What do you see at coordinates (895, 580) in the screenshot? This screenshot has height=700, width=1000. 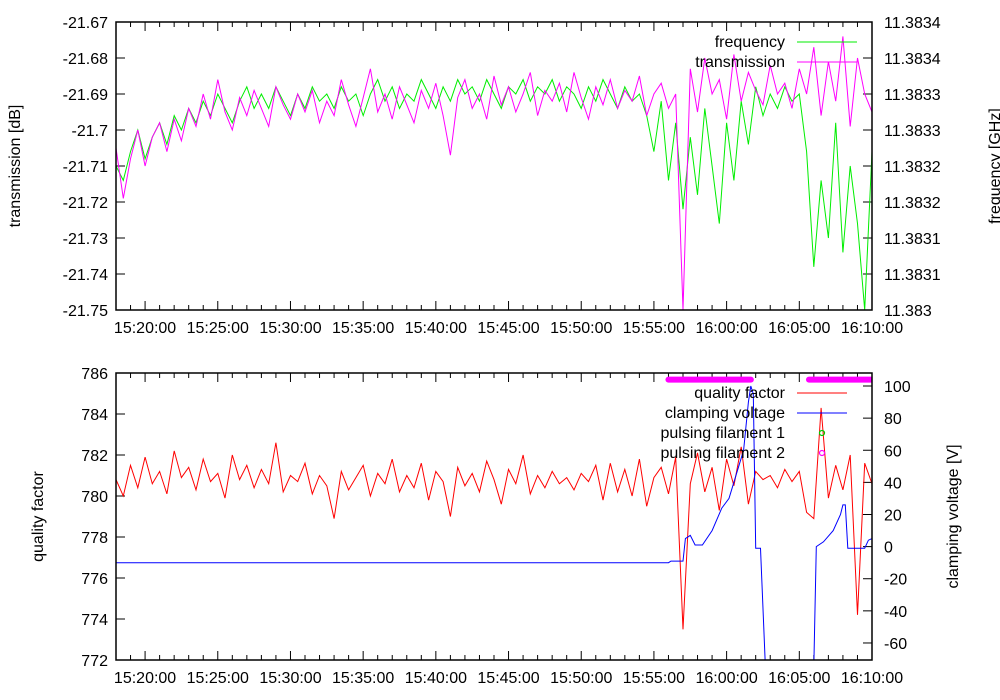 I see `y2-tick-label: -20` at bounding box center [895, 580].